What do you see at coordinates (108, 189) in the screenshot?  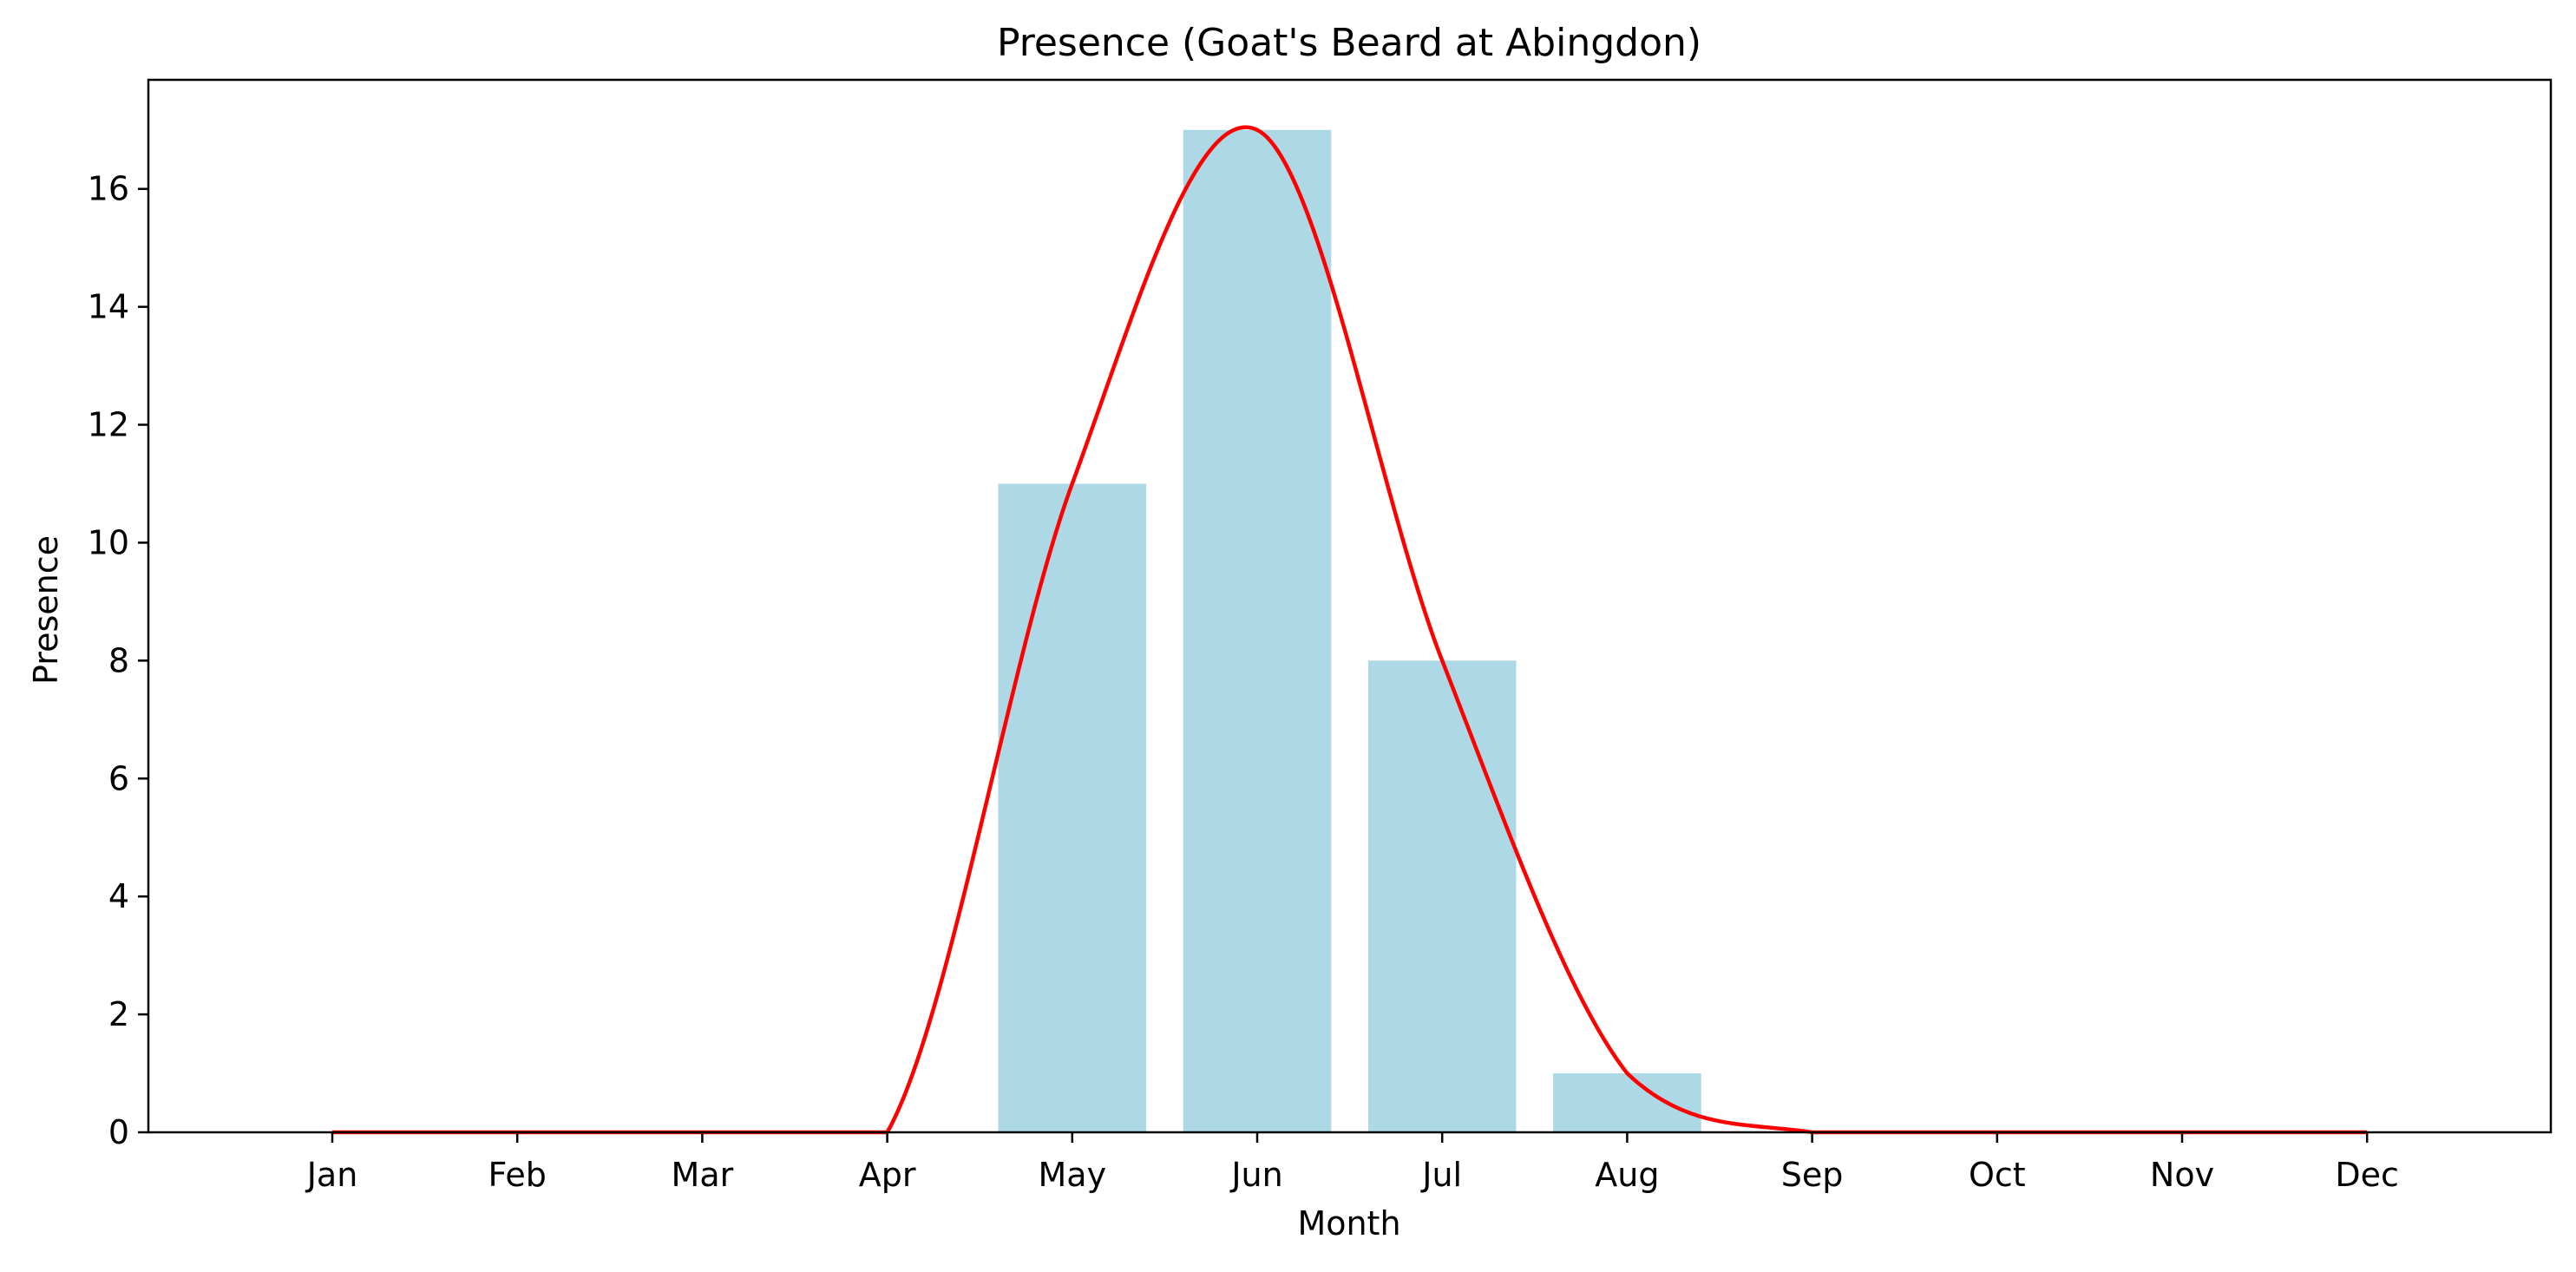 I see `y-tick-label: 16` at bounding box center [108, 189].